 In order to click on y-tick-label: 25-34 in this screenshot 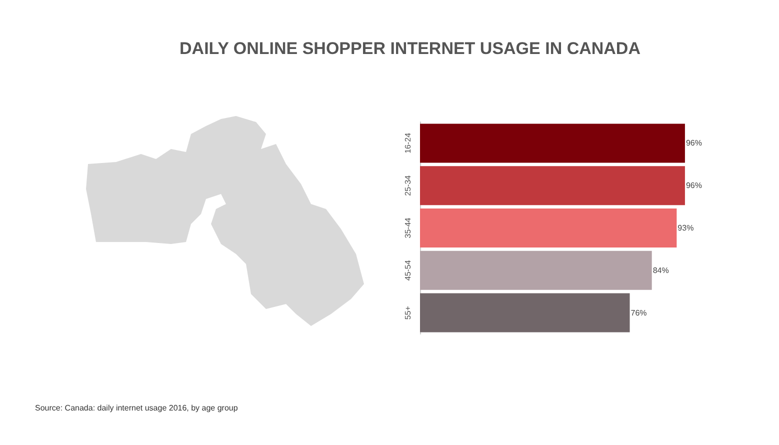, I will do `click(408, 185)`.